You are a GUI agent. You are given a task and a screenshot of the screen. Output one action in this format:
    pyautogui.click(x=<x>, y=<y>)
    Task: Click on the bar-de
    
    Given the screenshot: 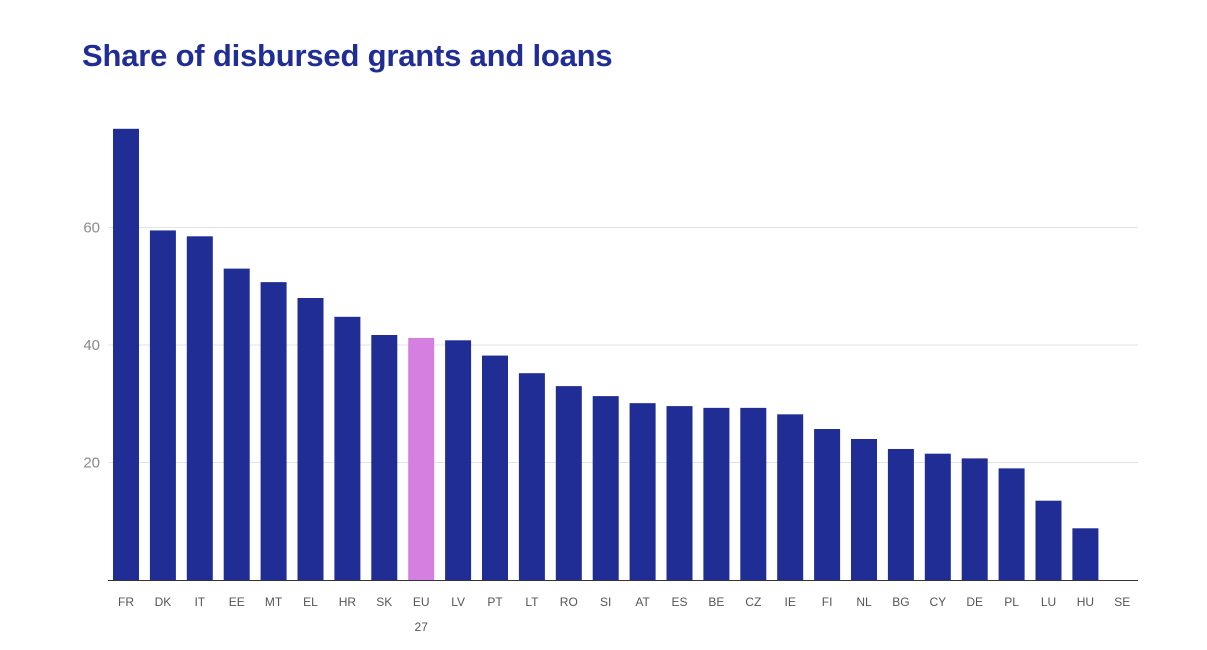 What is the action you would take?
    pyautogui.click(x=974, y=519)
    